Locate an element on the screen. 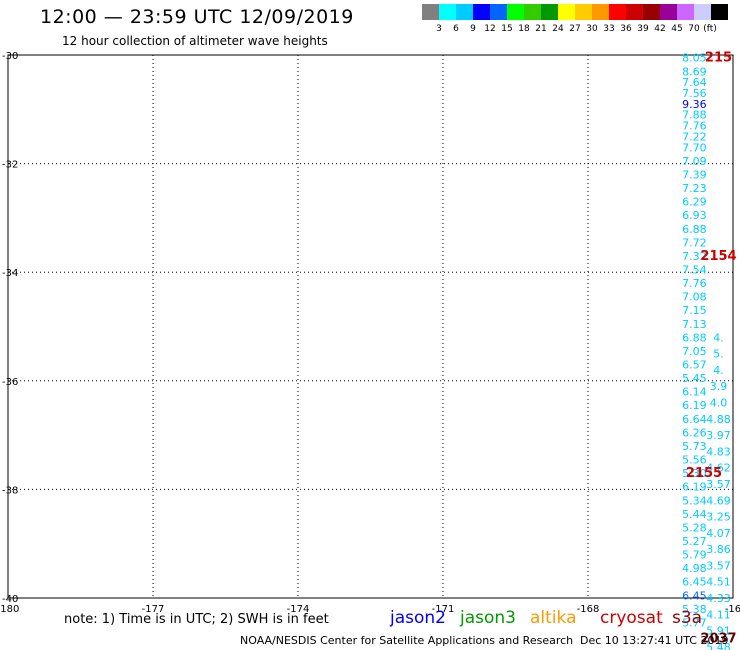  wave-height-value: 3.25 is located at coordinates (718, 517).